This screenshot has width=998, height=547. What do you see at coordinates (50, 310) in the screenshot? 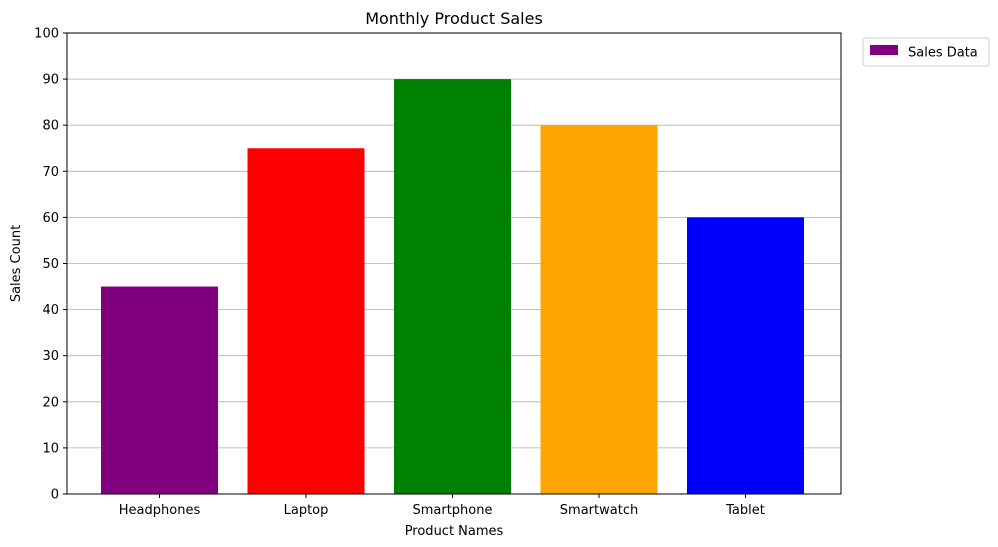
I see `y-tick-label: 40` at bounding box center [50, 310].